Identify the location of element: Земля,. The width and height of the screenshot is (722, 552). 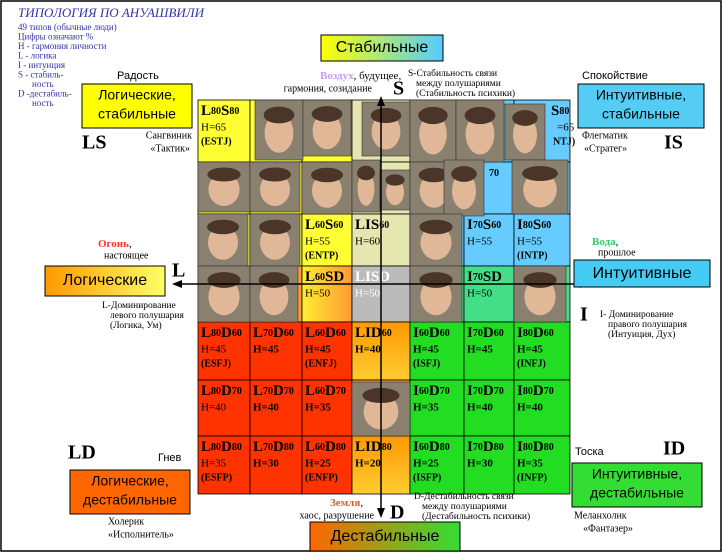
(346, 503).